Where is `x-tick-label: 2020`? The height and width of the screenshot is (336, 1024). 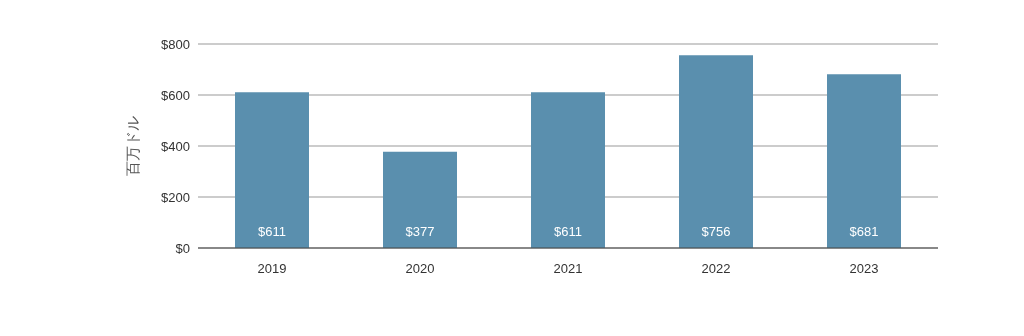
x-tick-label: 2020 is located at coordinates (420, 269).